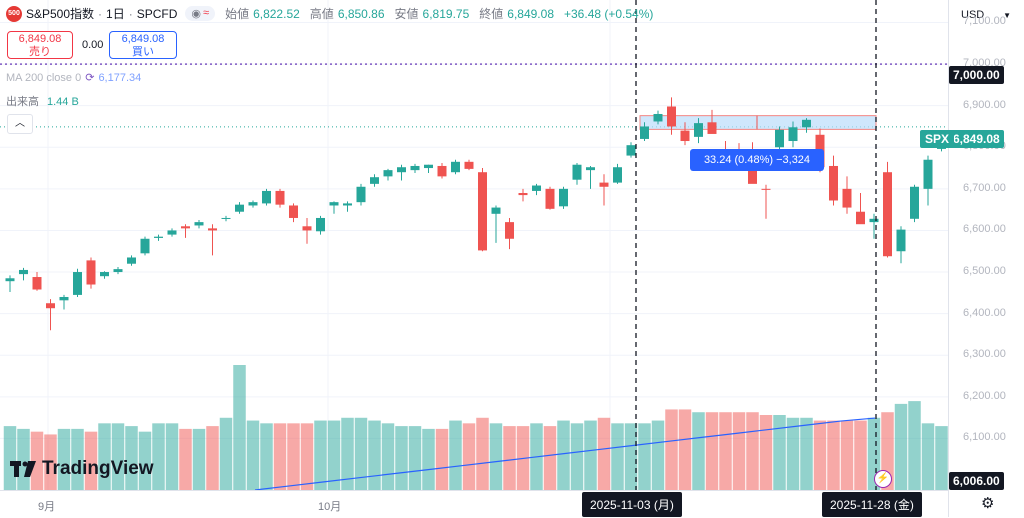 This screenshot has height=518, width=1024. I want to click on source-label: SPCFD, so click(157, 13).